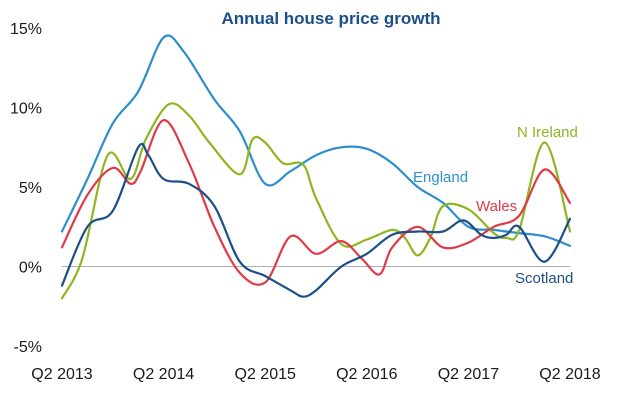  What do you see at coordinates (547, 132) in the screenshot?
I see `series-label-n-ireland: N Ireland` at bounding box center [547, 132].